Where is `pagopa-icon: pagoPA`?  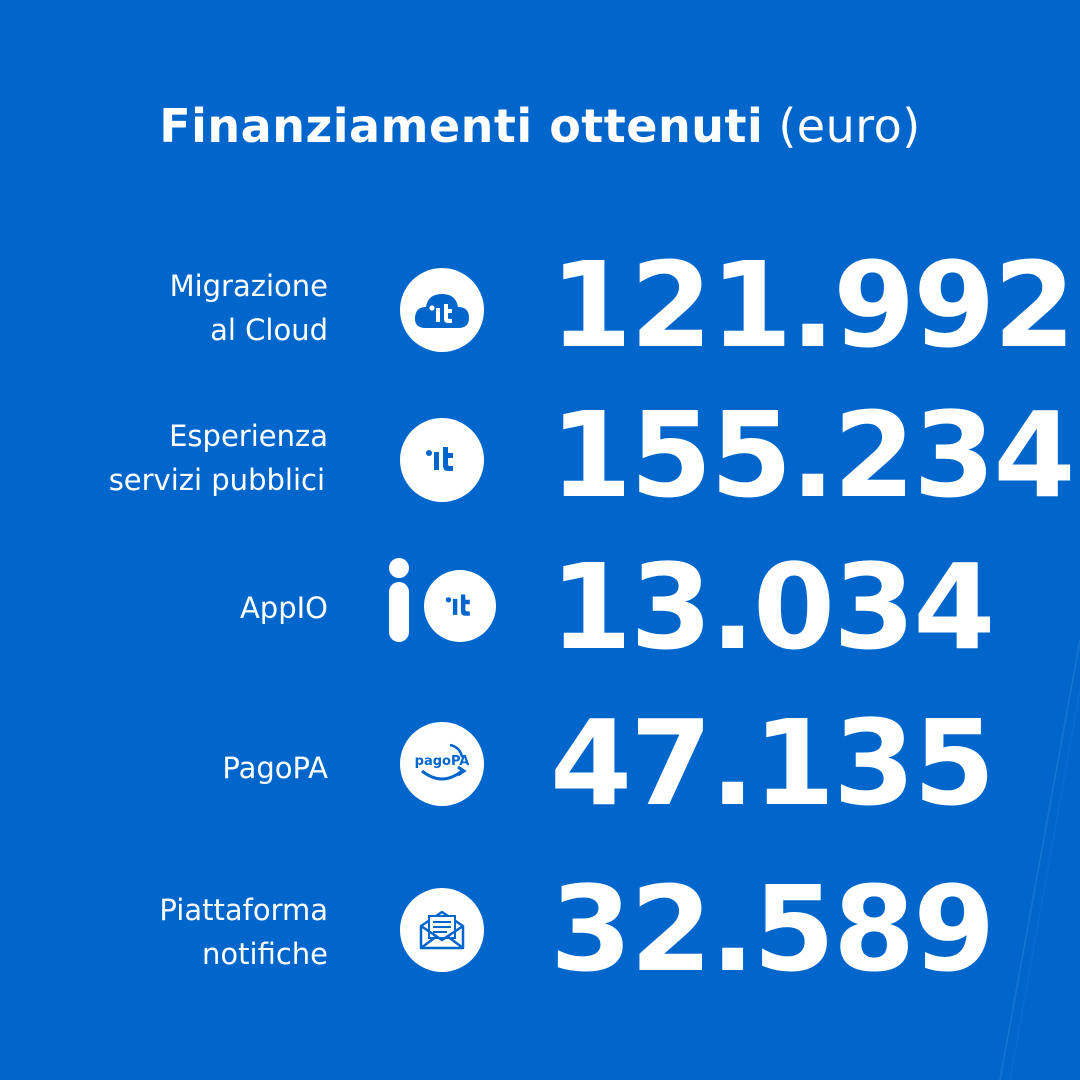 pagopa-icon: pagoPA is located at coordinates (442, 764).